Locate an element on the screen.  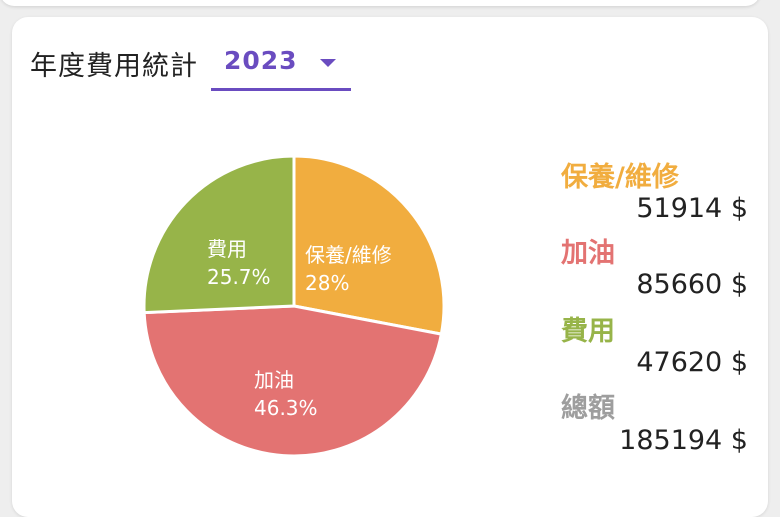
year-dropdown: 2023 is located at coordinates (281, 65).